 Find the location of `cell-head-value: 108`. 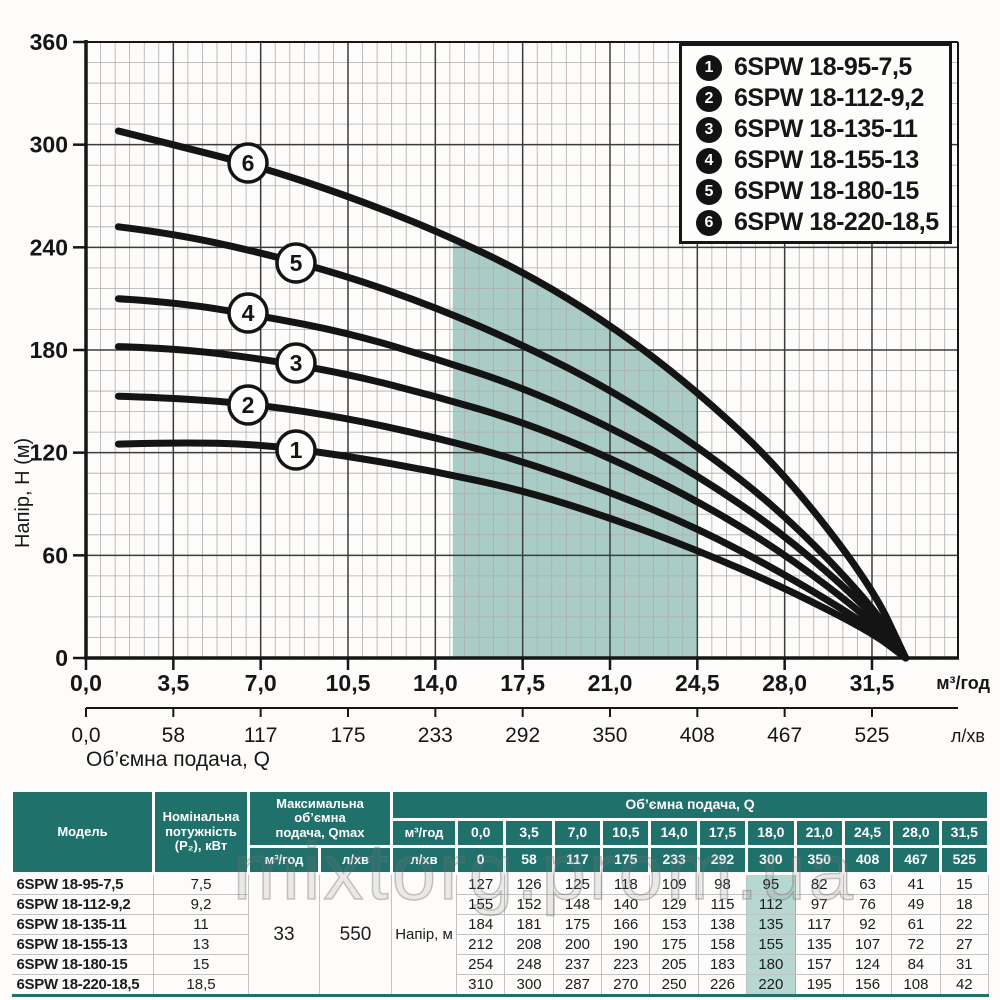

cell-head-value: 108 is located at coordinates (916, 985).